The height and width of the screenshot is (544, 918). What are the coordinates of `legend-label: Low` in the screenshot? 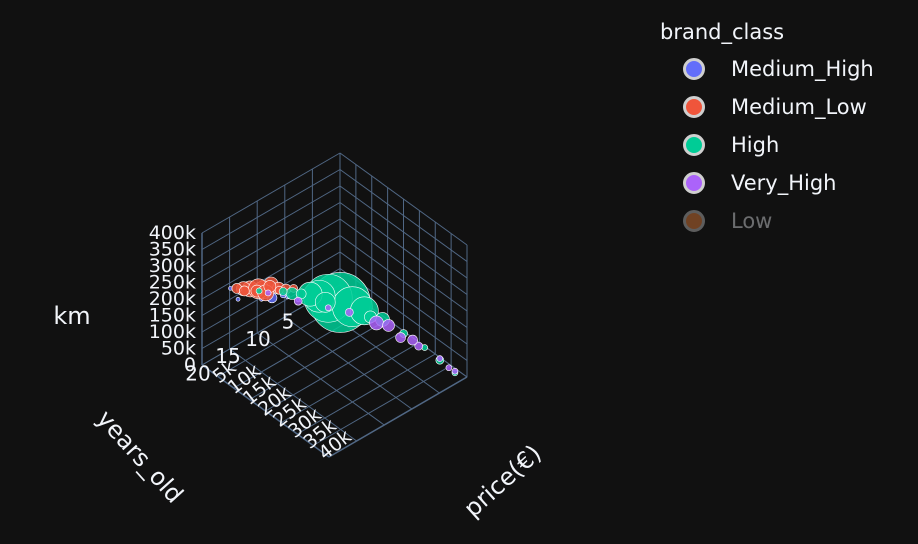 It's located at (752, 221).